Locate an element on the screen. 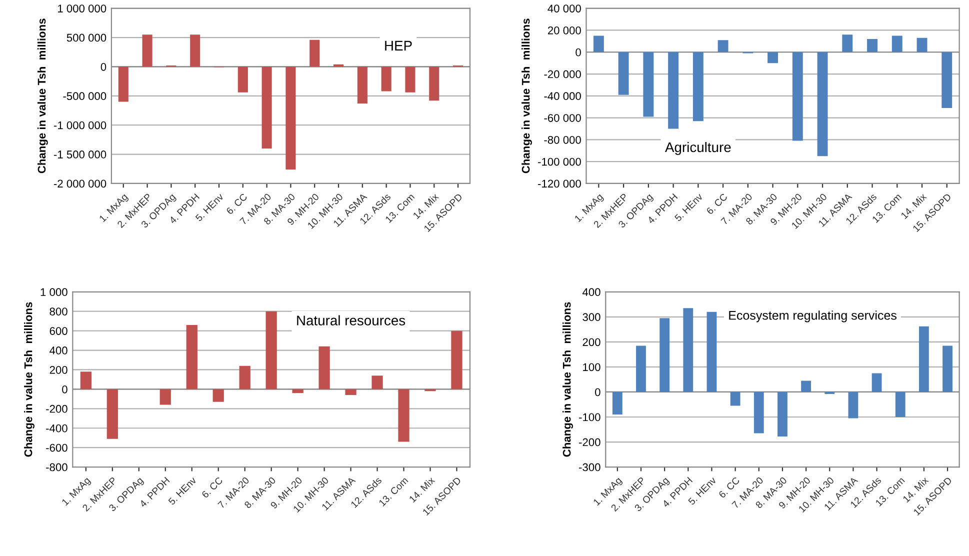  y-tick-label: -100 000 is located at coordinates (559, 162).